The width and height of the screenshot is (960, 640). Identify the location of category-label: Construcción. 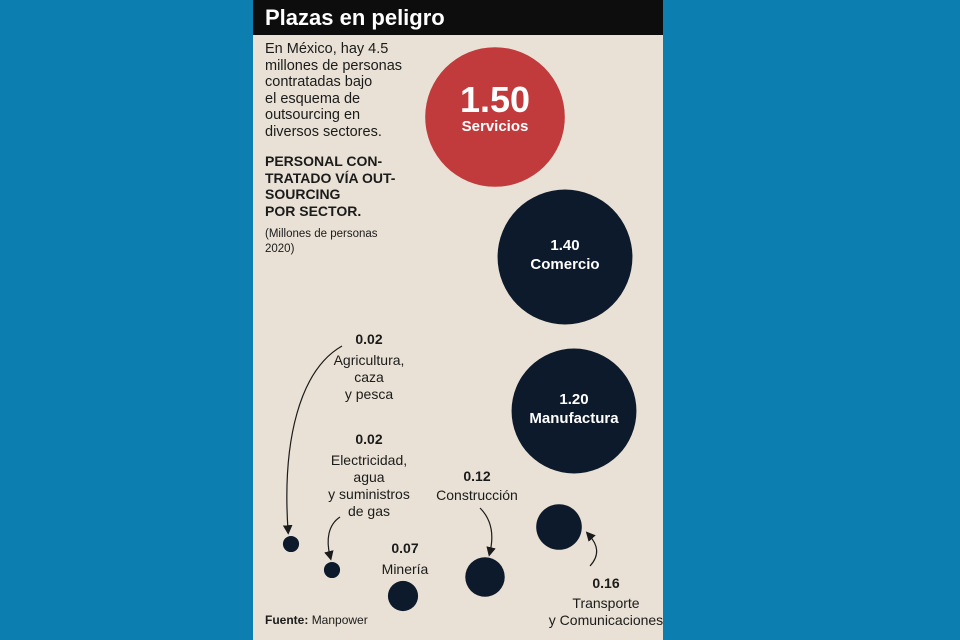
(477, 495).